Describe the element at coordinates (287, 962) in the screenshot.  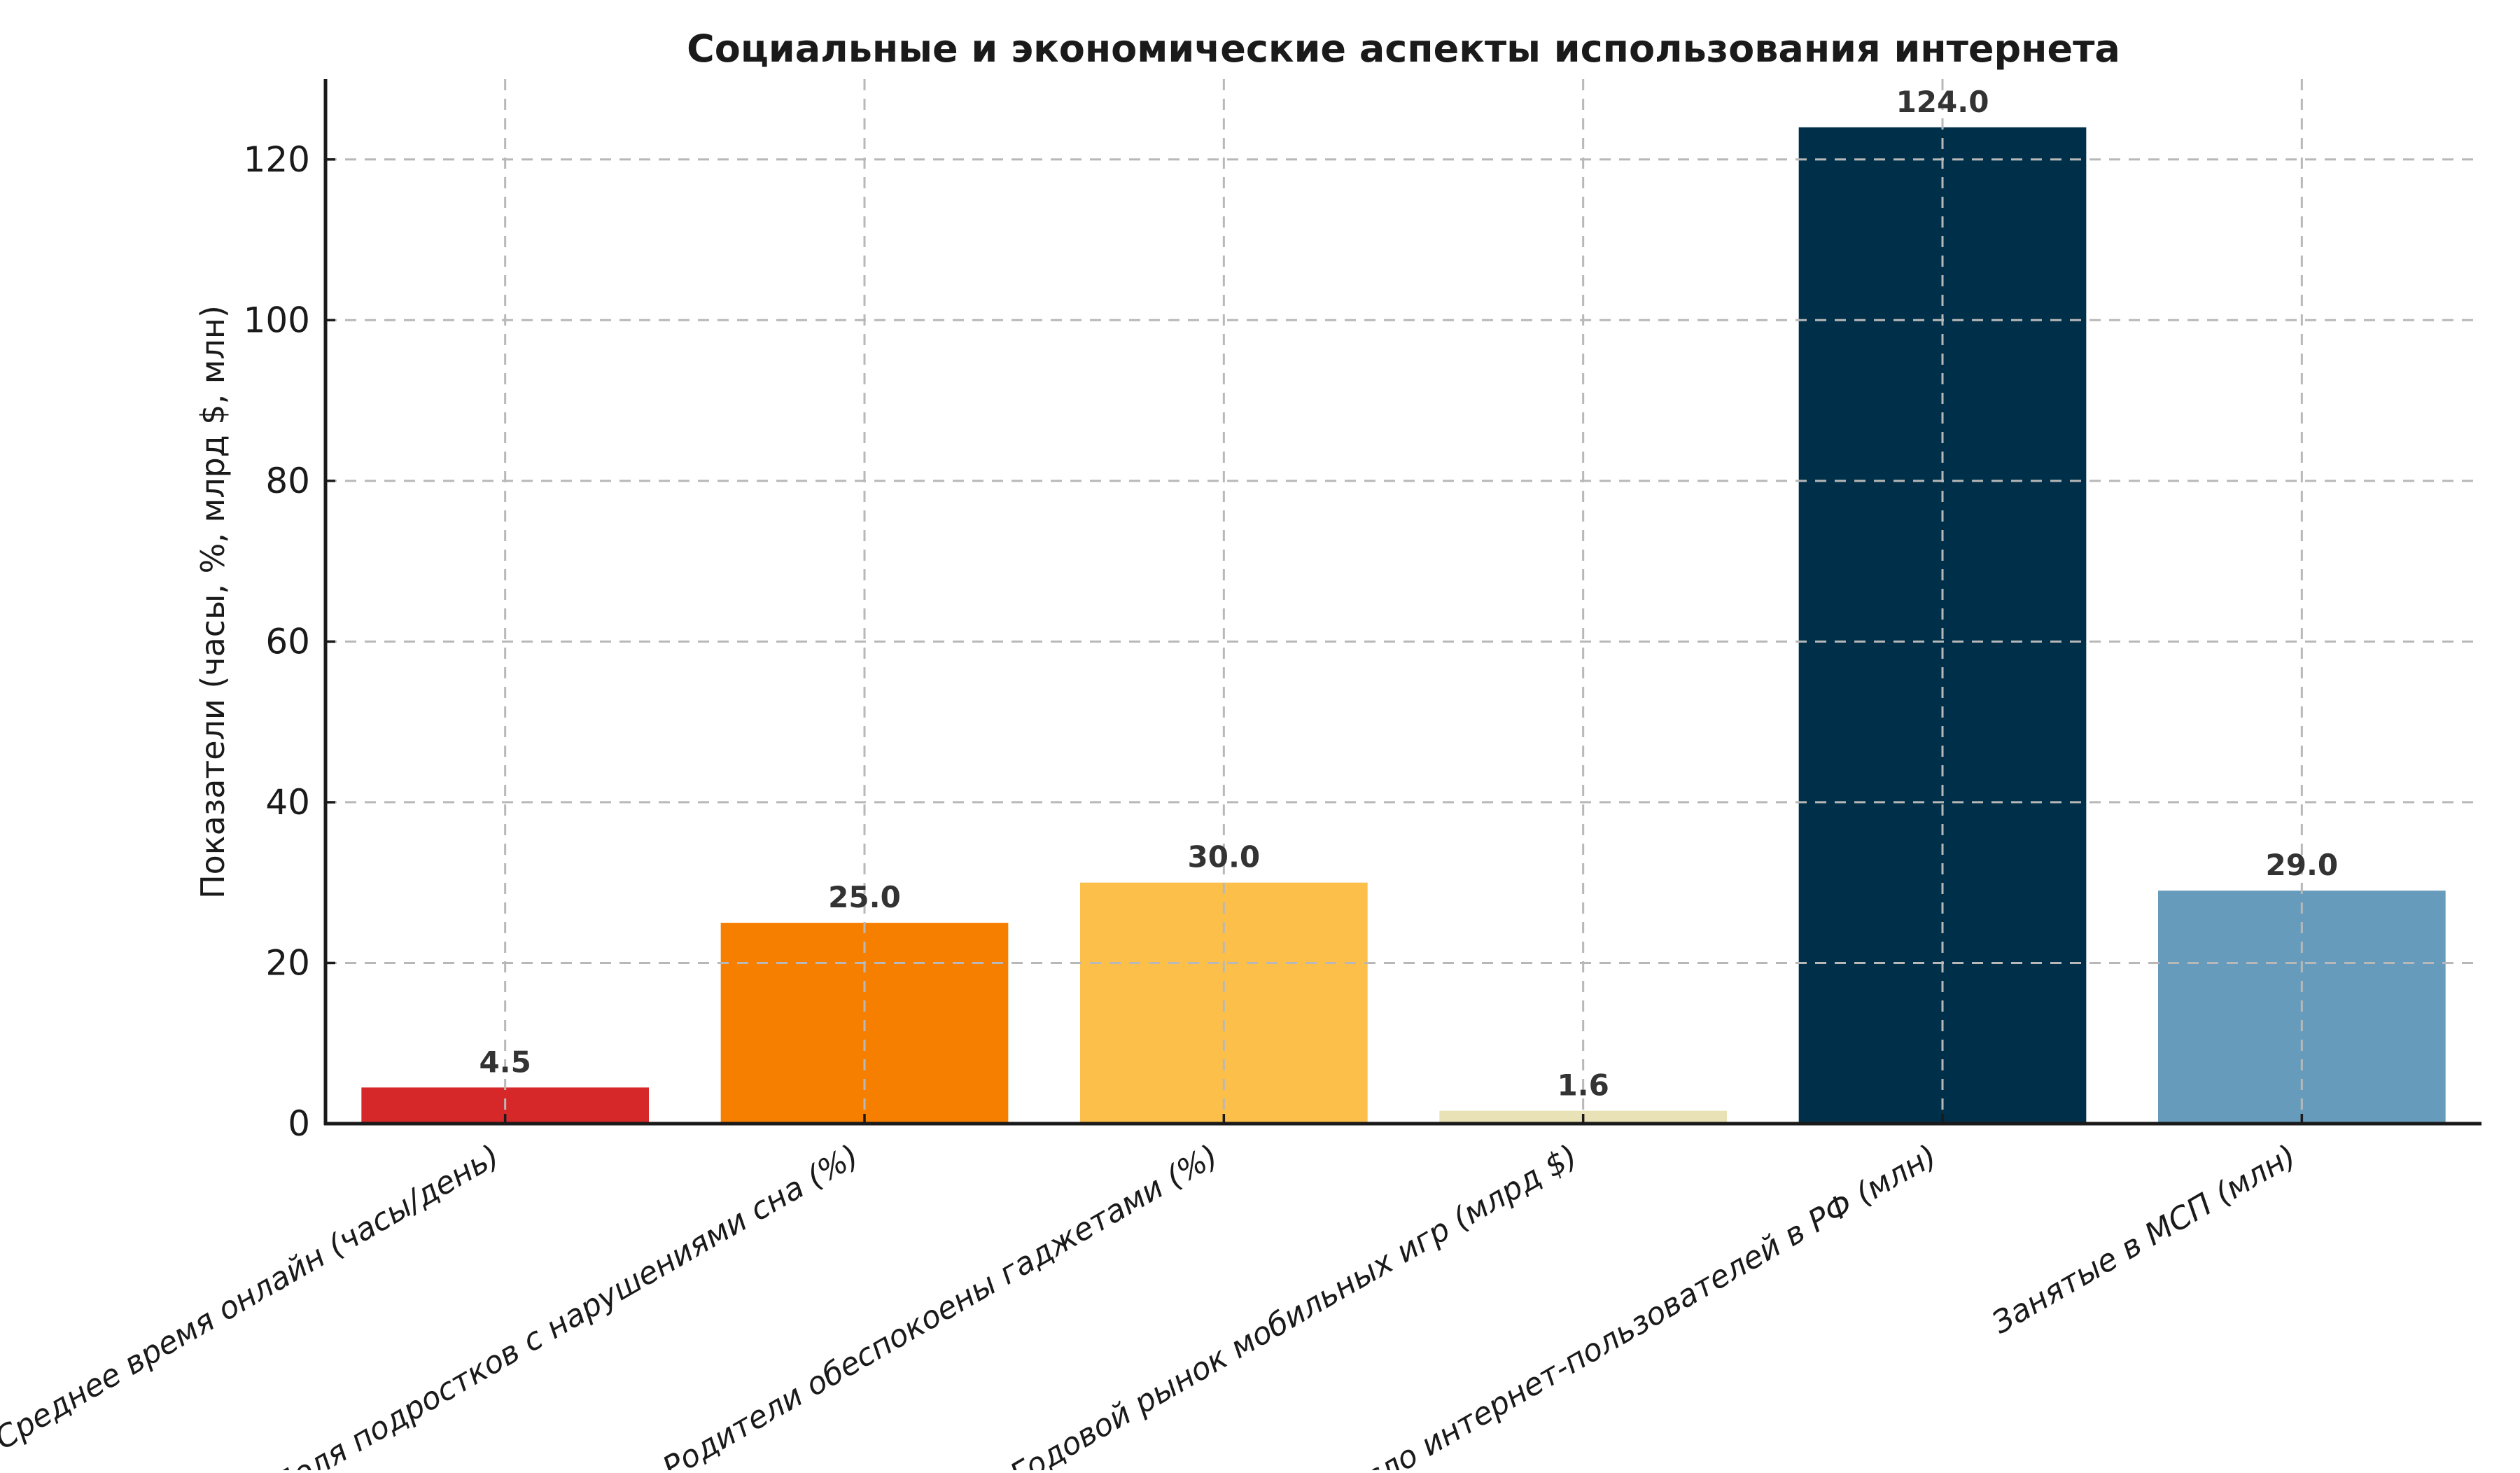
I see `y-tick-label-1: 20` at that location.